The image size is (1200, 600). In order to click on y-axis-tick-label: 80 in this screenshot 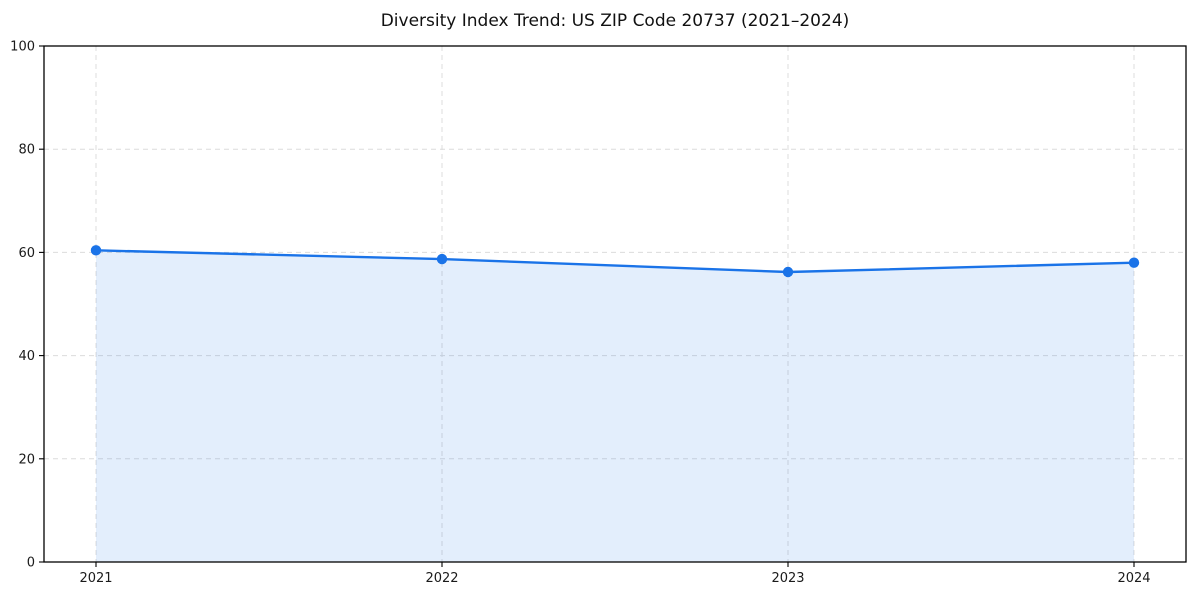, I will do `click(26, 150)`.